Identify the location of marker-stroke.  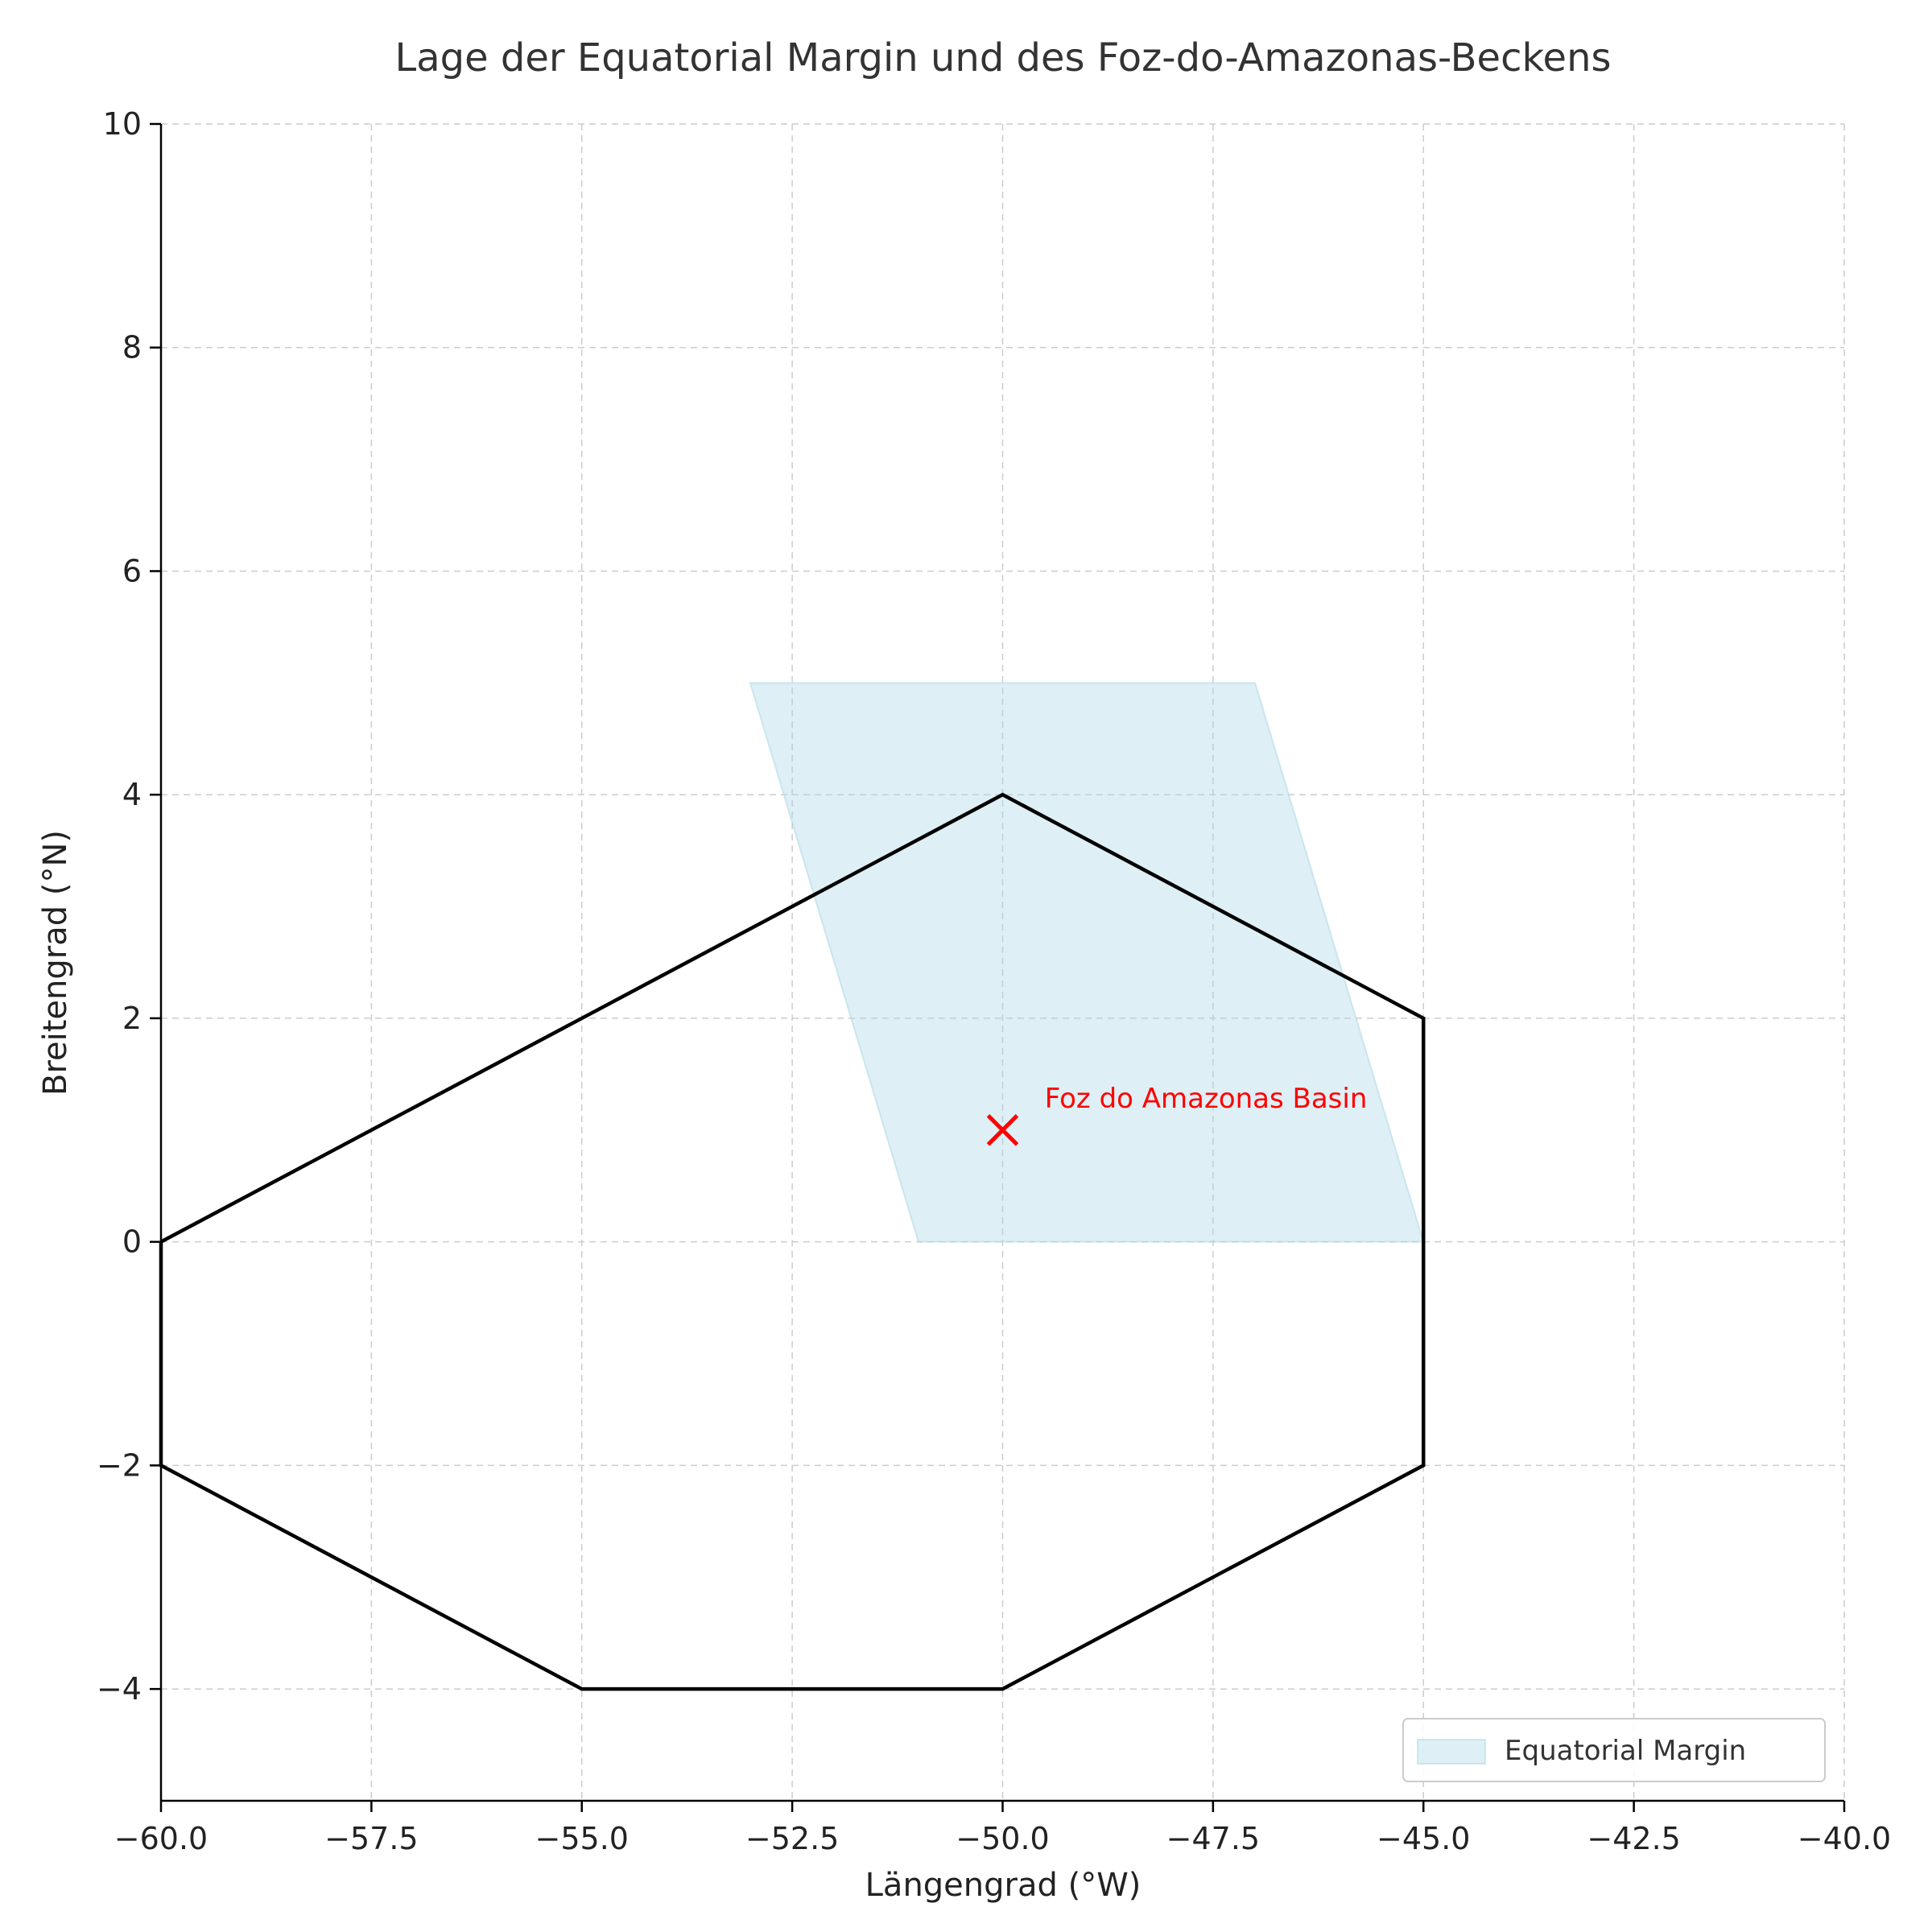
(1002, 1130).